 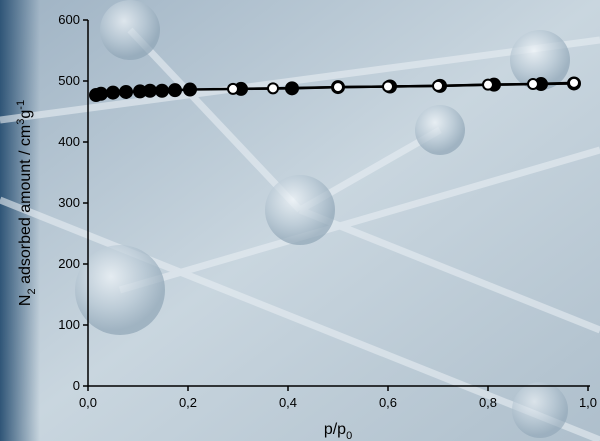 I want to click on label-part: -1, so click(x=21, y=105).